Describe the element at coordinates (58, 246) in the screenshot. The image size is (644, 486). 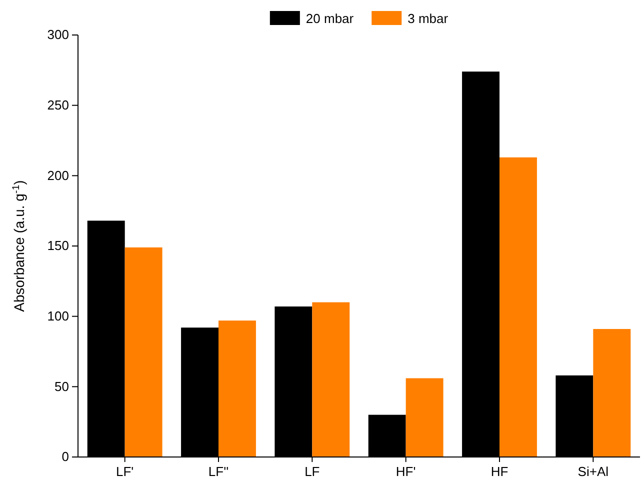
I see `y-tick-label: 150` at that location.